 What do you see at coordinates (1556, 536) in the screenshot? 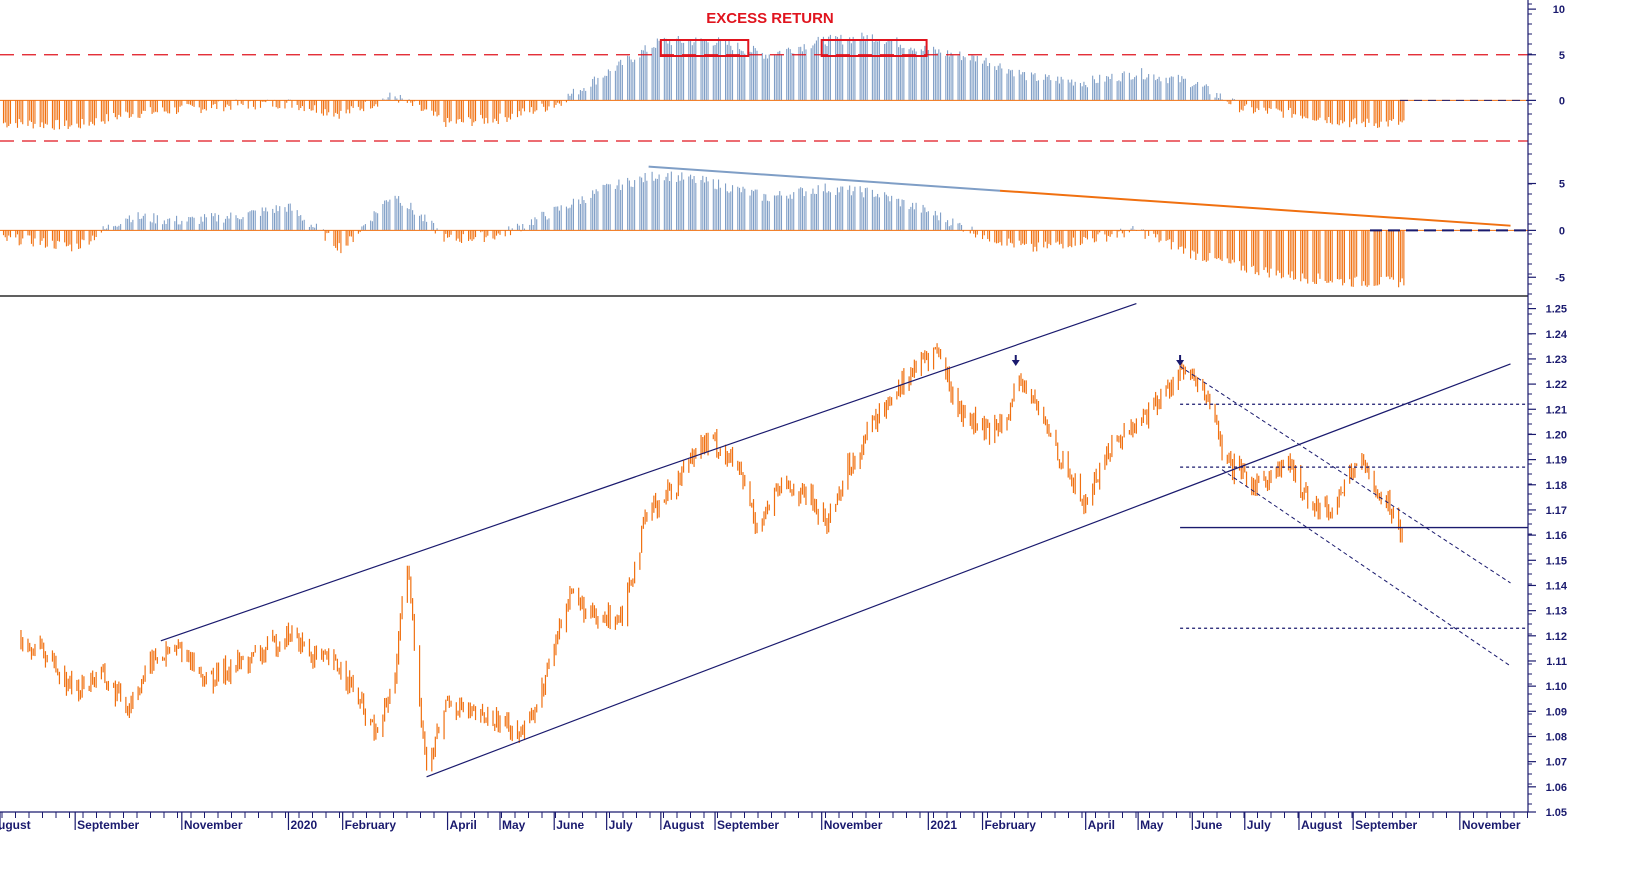
I see `y-tick-label: 1.16` at bounding box center [1556, 536].